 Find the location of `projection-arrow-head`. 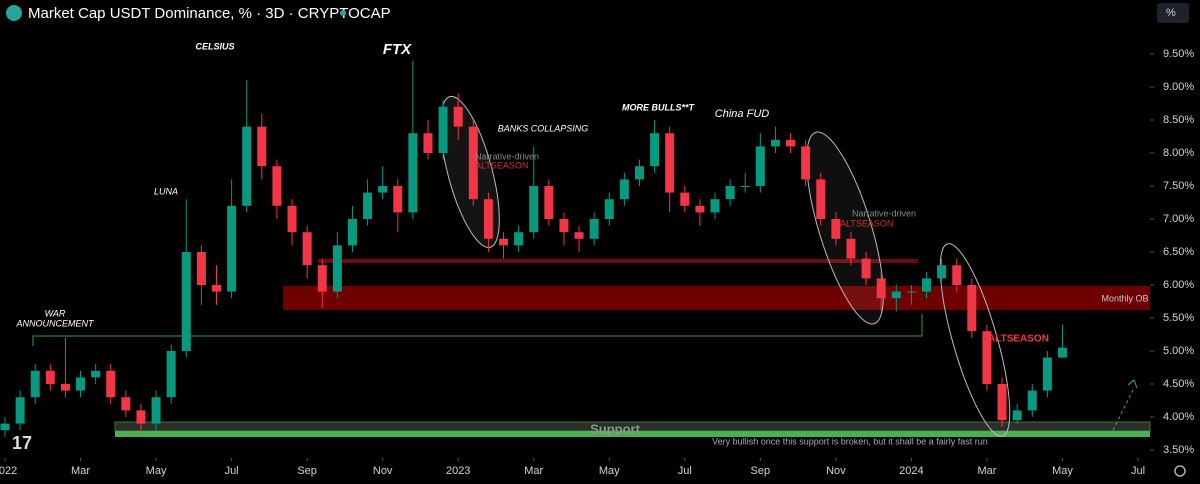

projection-arrow-head is located at coordinates (1132, 384).